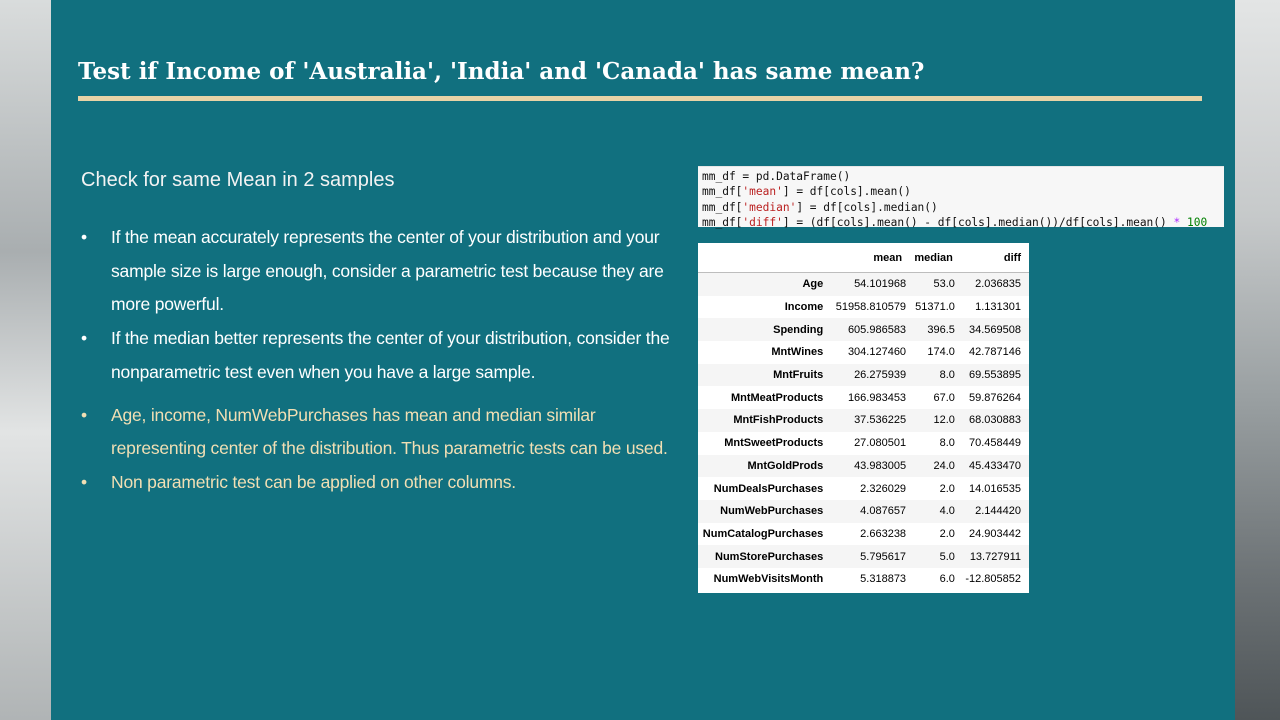 This screenshot has width=1280, height=720. What do you see at coordinates (963, 176) in the screenshot?
I see `code-line: mm_df = pd.DataFrame()` at bounding box center [963, 176].